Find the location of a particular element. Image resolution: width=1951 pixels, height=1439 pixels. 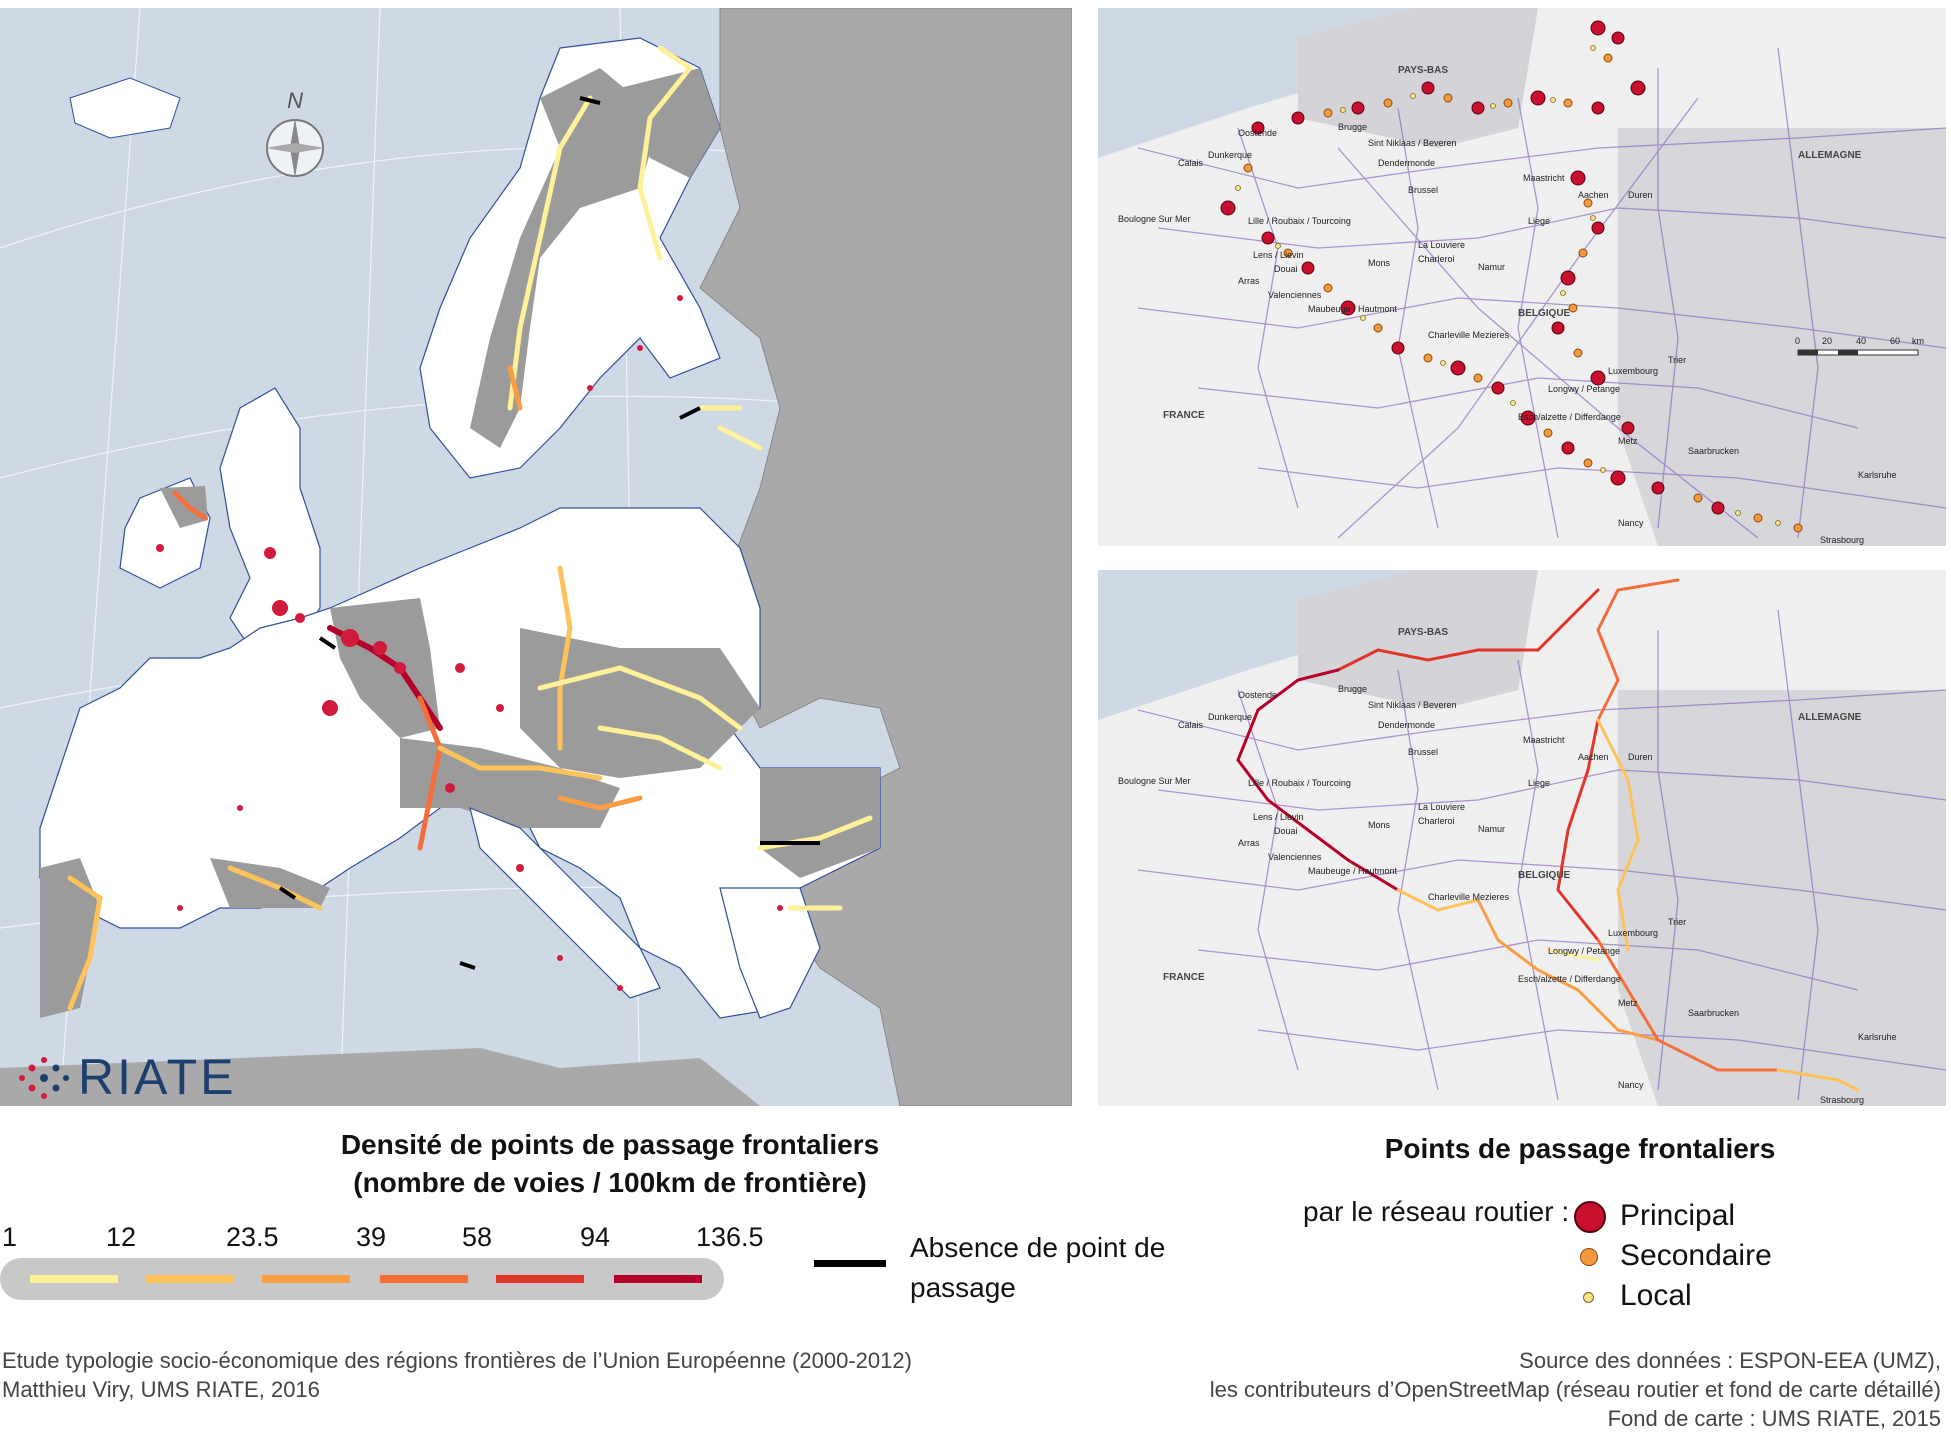

legend-item-secondaire: Secondaire is located at coordinates (1676, 1256).